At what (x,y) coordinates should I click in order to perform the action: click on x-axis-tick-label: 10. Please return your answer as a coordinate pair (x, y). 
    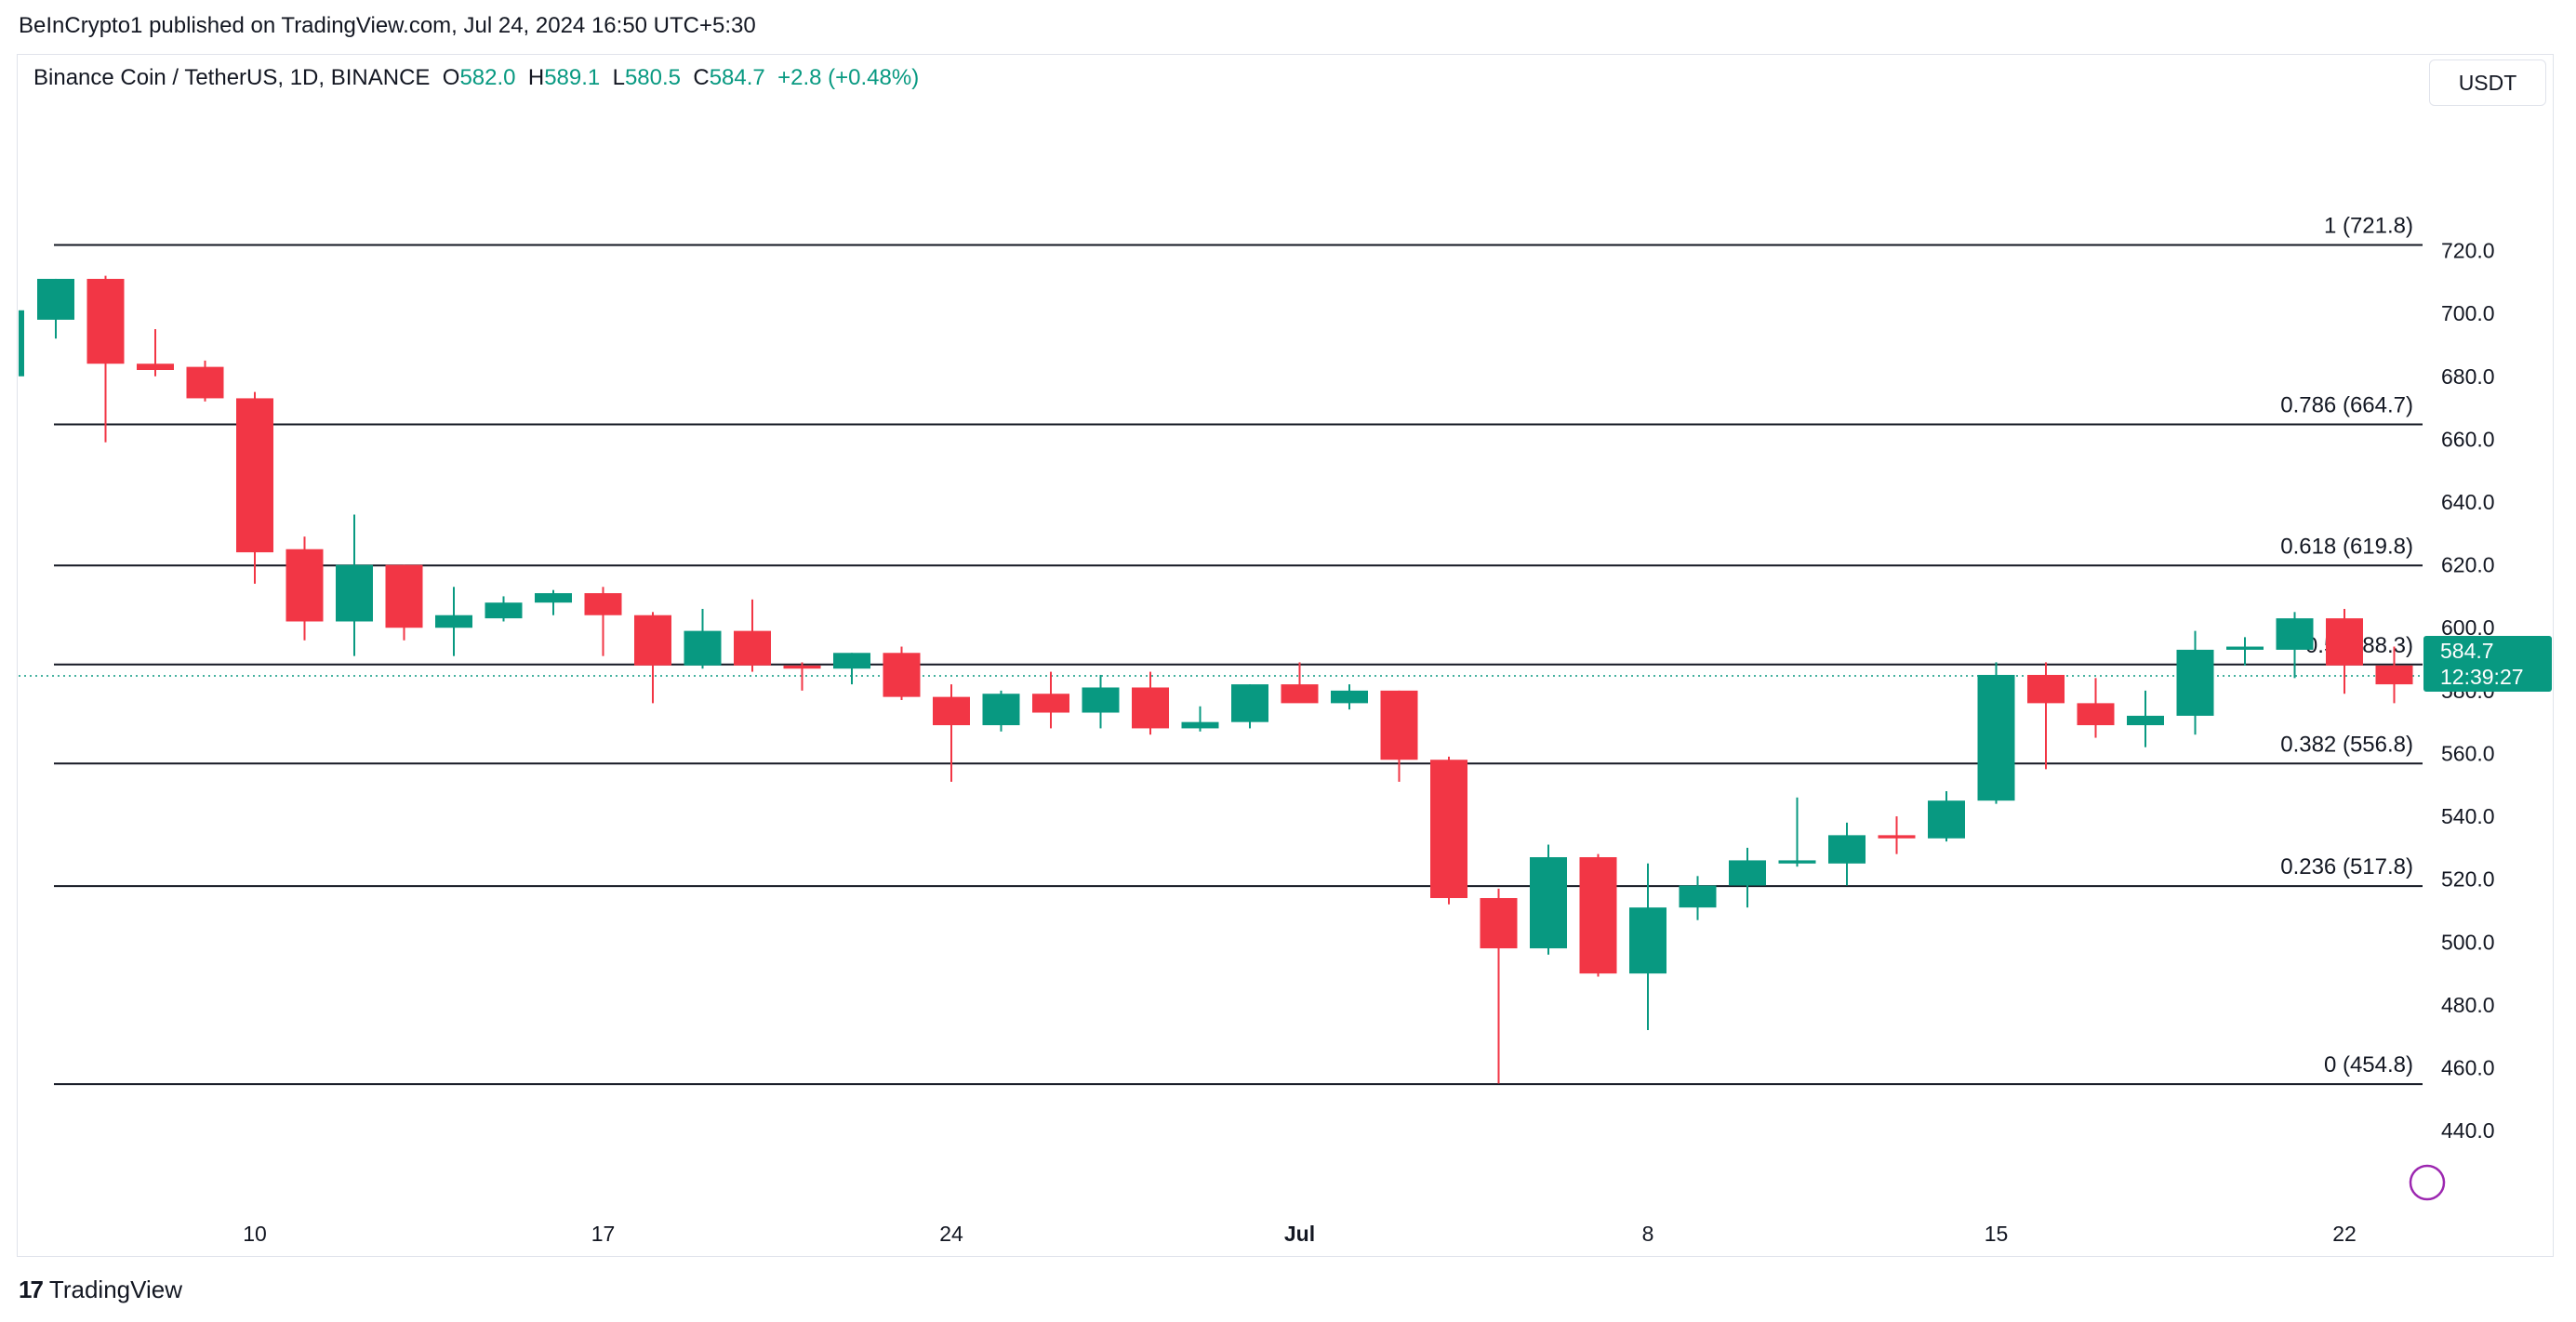
    Looking at the image, I should click on (255, 1234).